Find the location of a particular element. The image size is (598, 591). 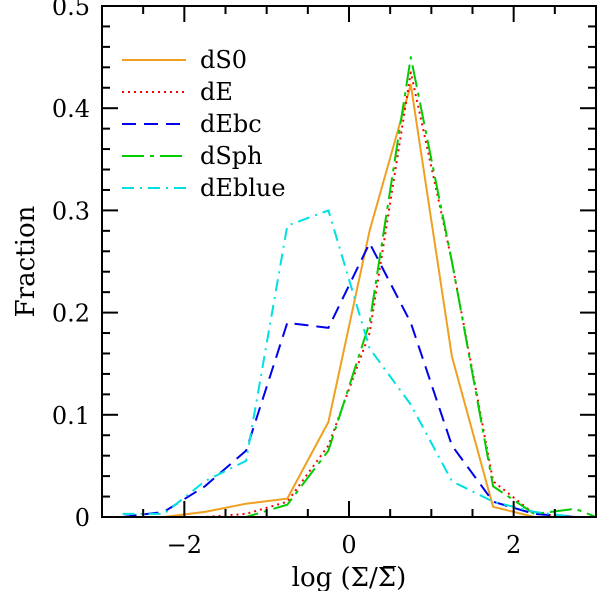

legend-label-dEbc: dEbc is located at coordinates (231, 124).